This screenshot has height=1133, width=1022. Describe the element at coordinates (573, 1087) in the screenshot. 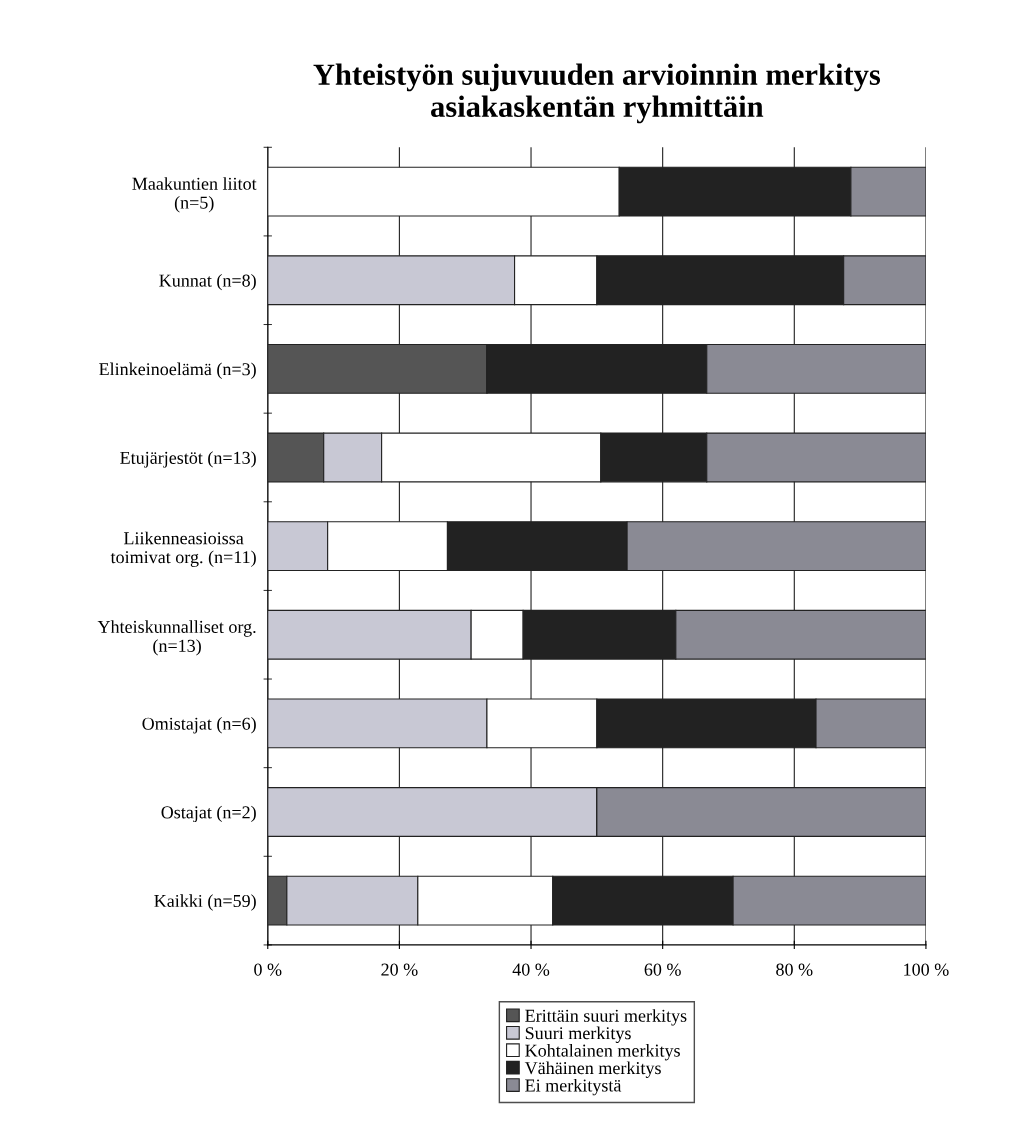

I see `legend-label: Ei merkitystä` at that location.